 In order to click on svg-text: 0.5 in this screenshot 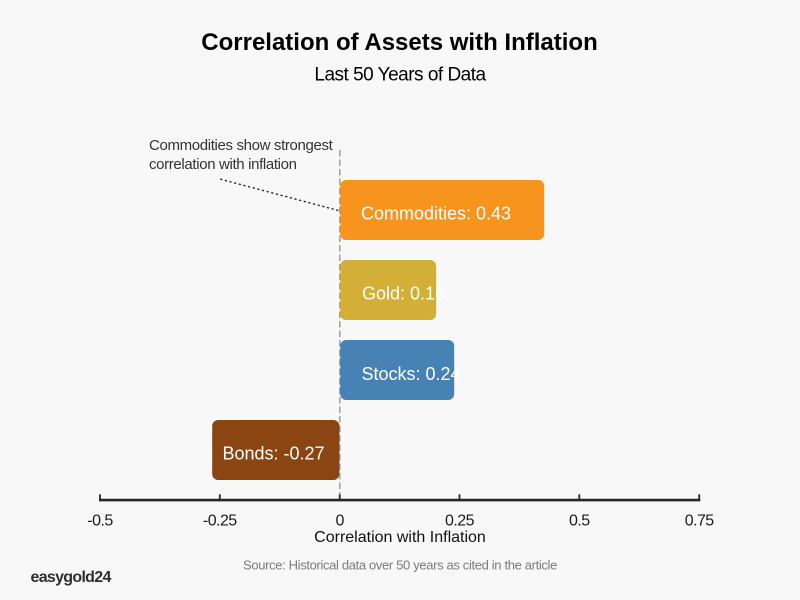, I will do `click(579, 521)`.